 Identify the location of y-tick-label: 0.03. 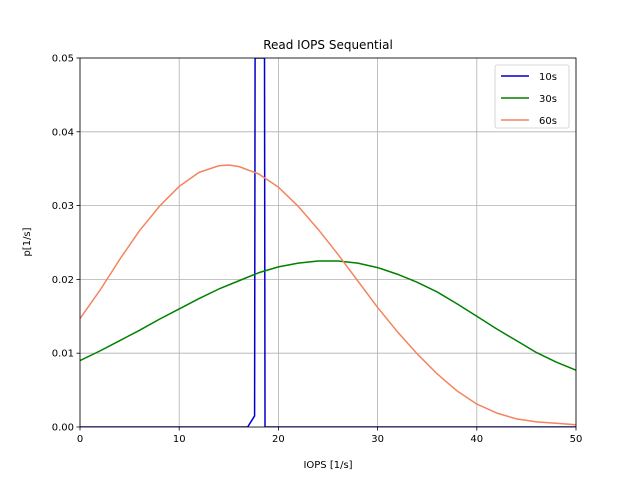
(63, 206).